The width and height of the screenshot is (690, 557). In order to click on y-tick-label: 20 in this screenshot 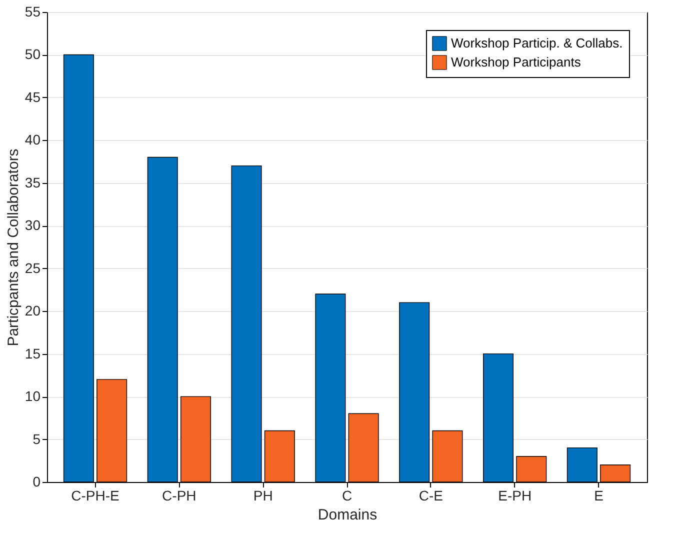, I will do `click(32, 310)`.